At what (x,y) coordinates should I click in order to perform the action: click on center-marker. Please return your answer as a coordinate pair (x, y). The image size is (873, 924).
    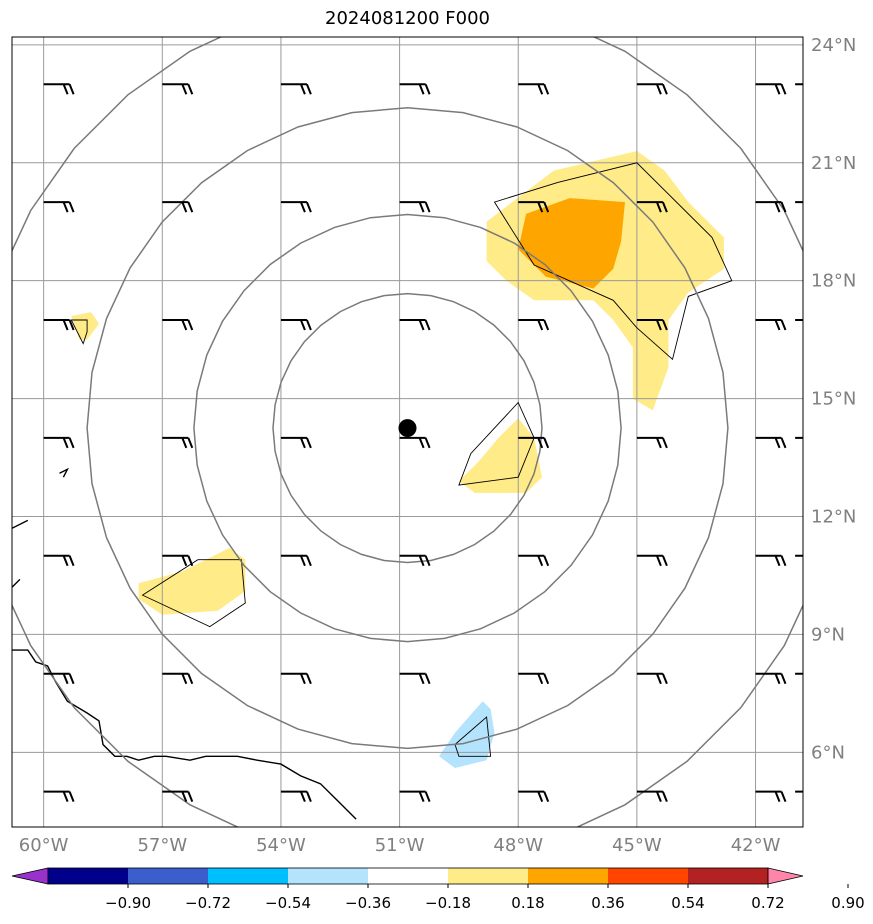
    Looking at the image, I should click on (407, 428).